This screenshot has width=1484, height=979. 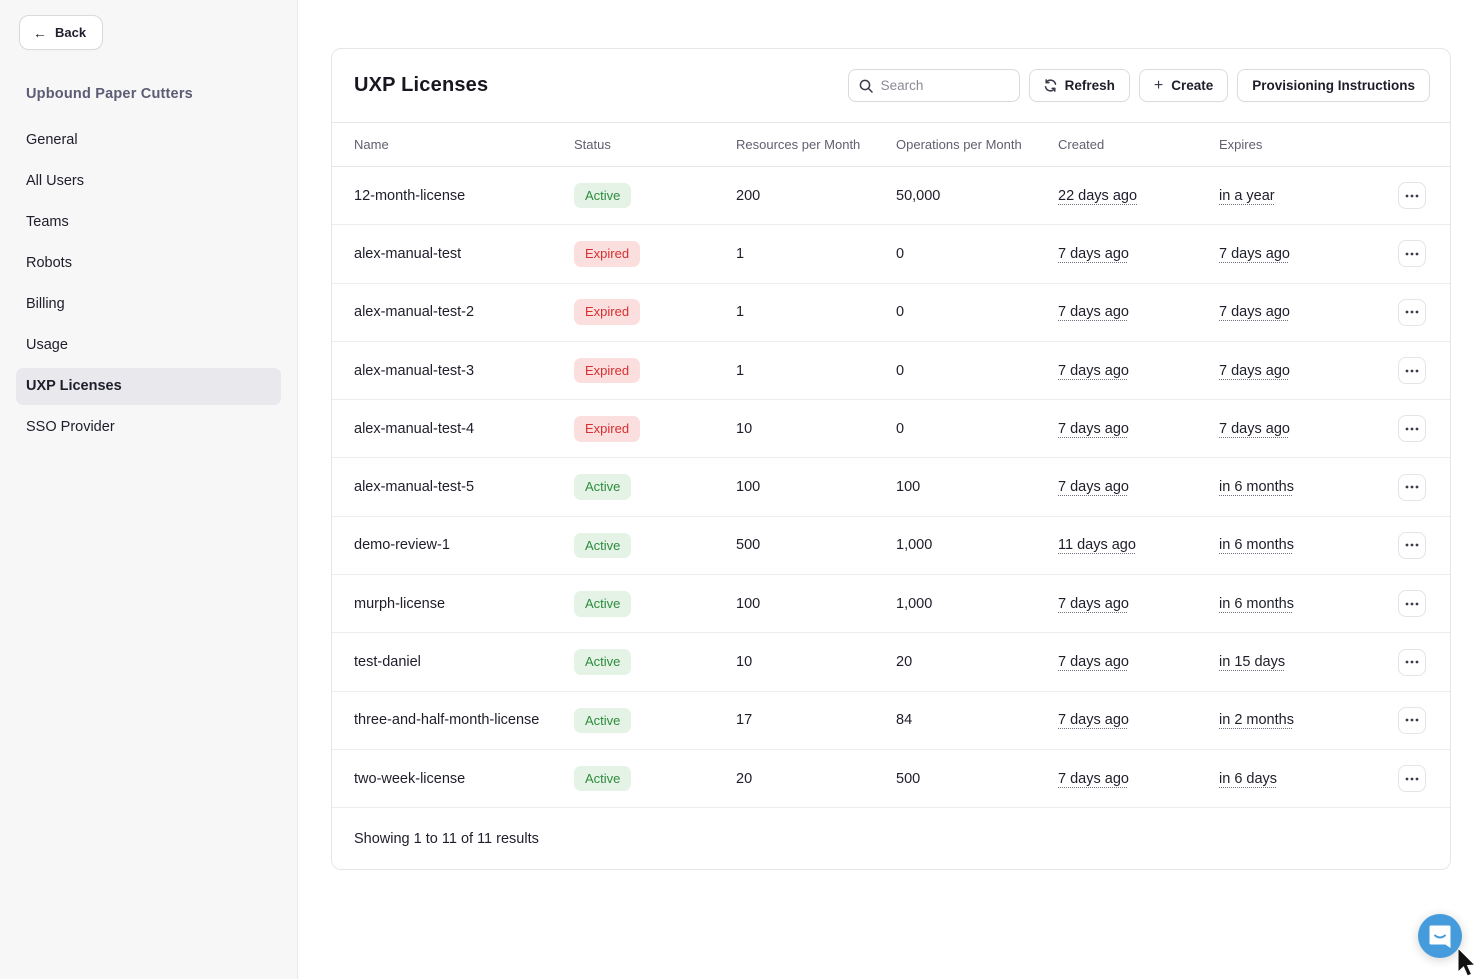 I want to click on sidebar-item-general: General, so click(x=52, y=140).